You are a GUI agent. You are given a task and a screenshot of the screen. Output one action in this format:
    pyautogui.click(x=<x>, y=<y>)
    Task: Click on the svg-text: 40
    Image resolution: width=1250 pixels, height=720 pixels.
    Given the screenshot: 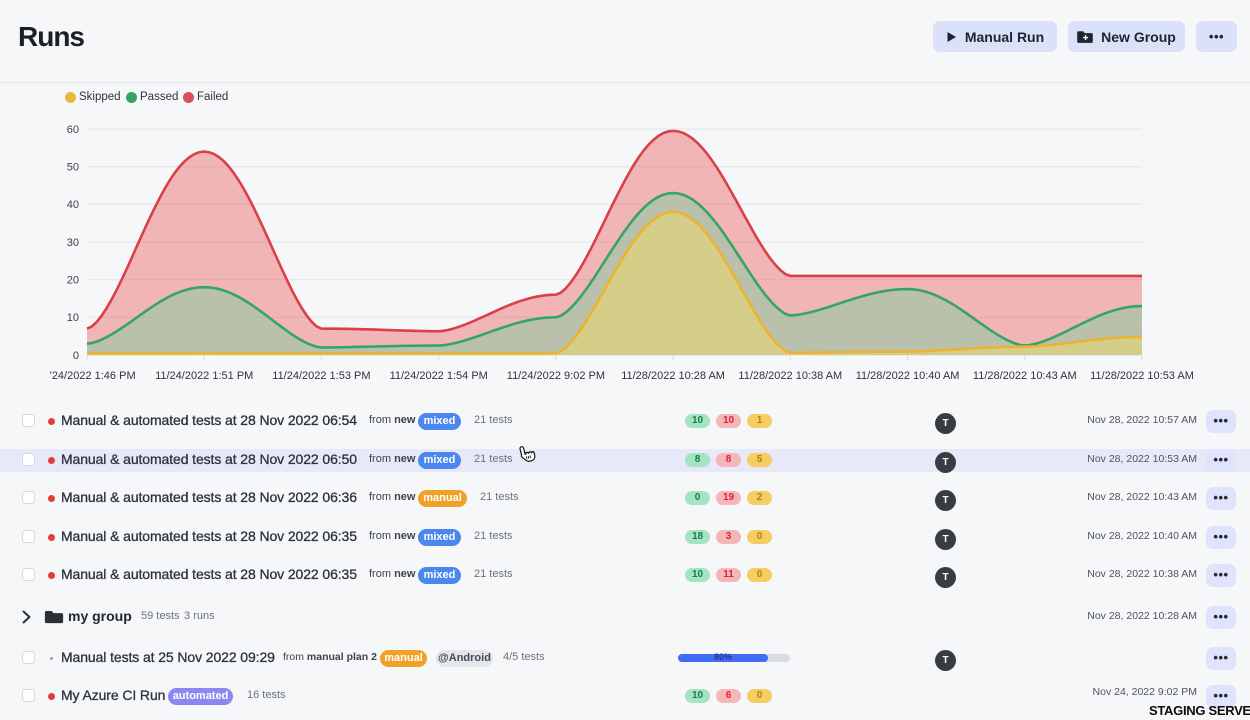 What is the action you would take?
    pyautogui.click(x=73, y=205)
    